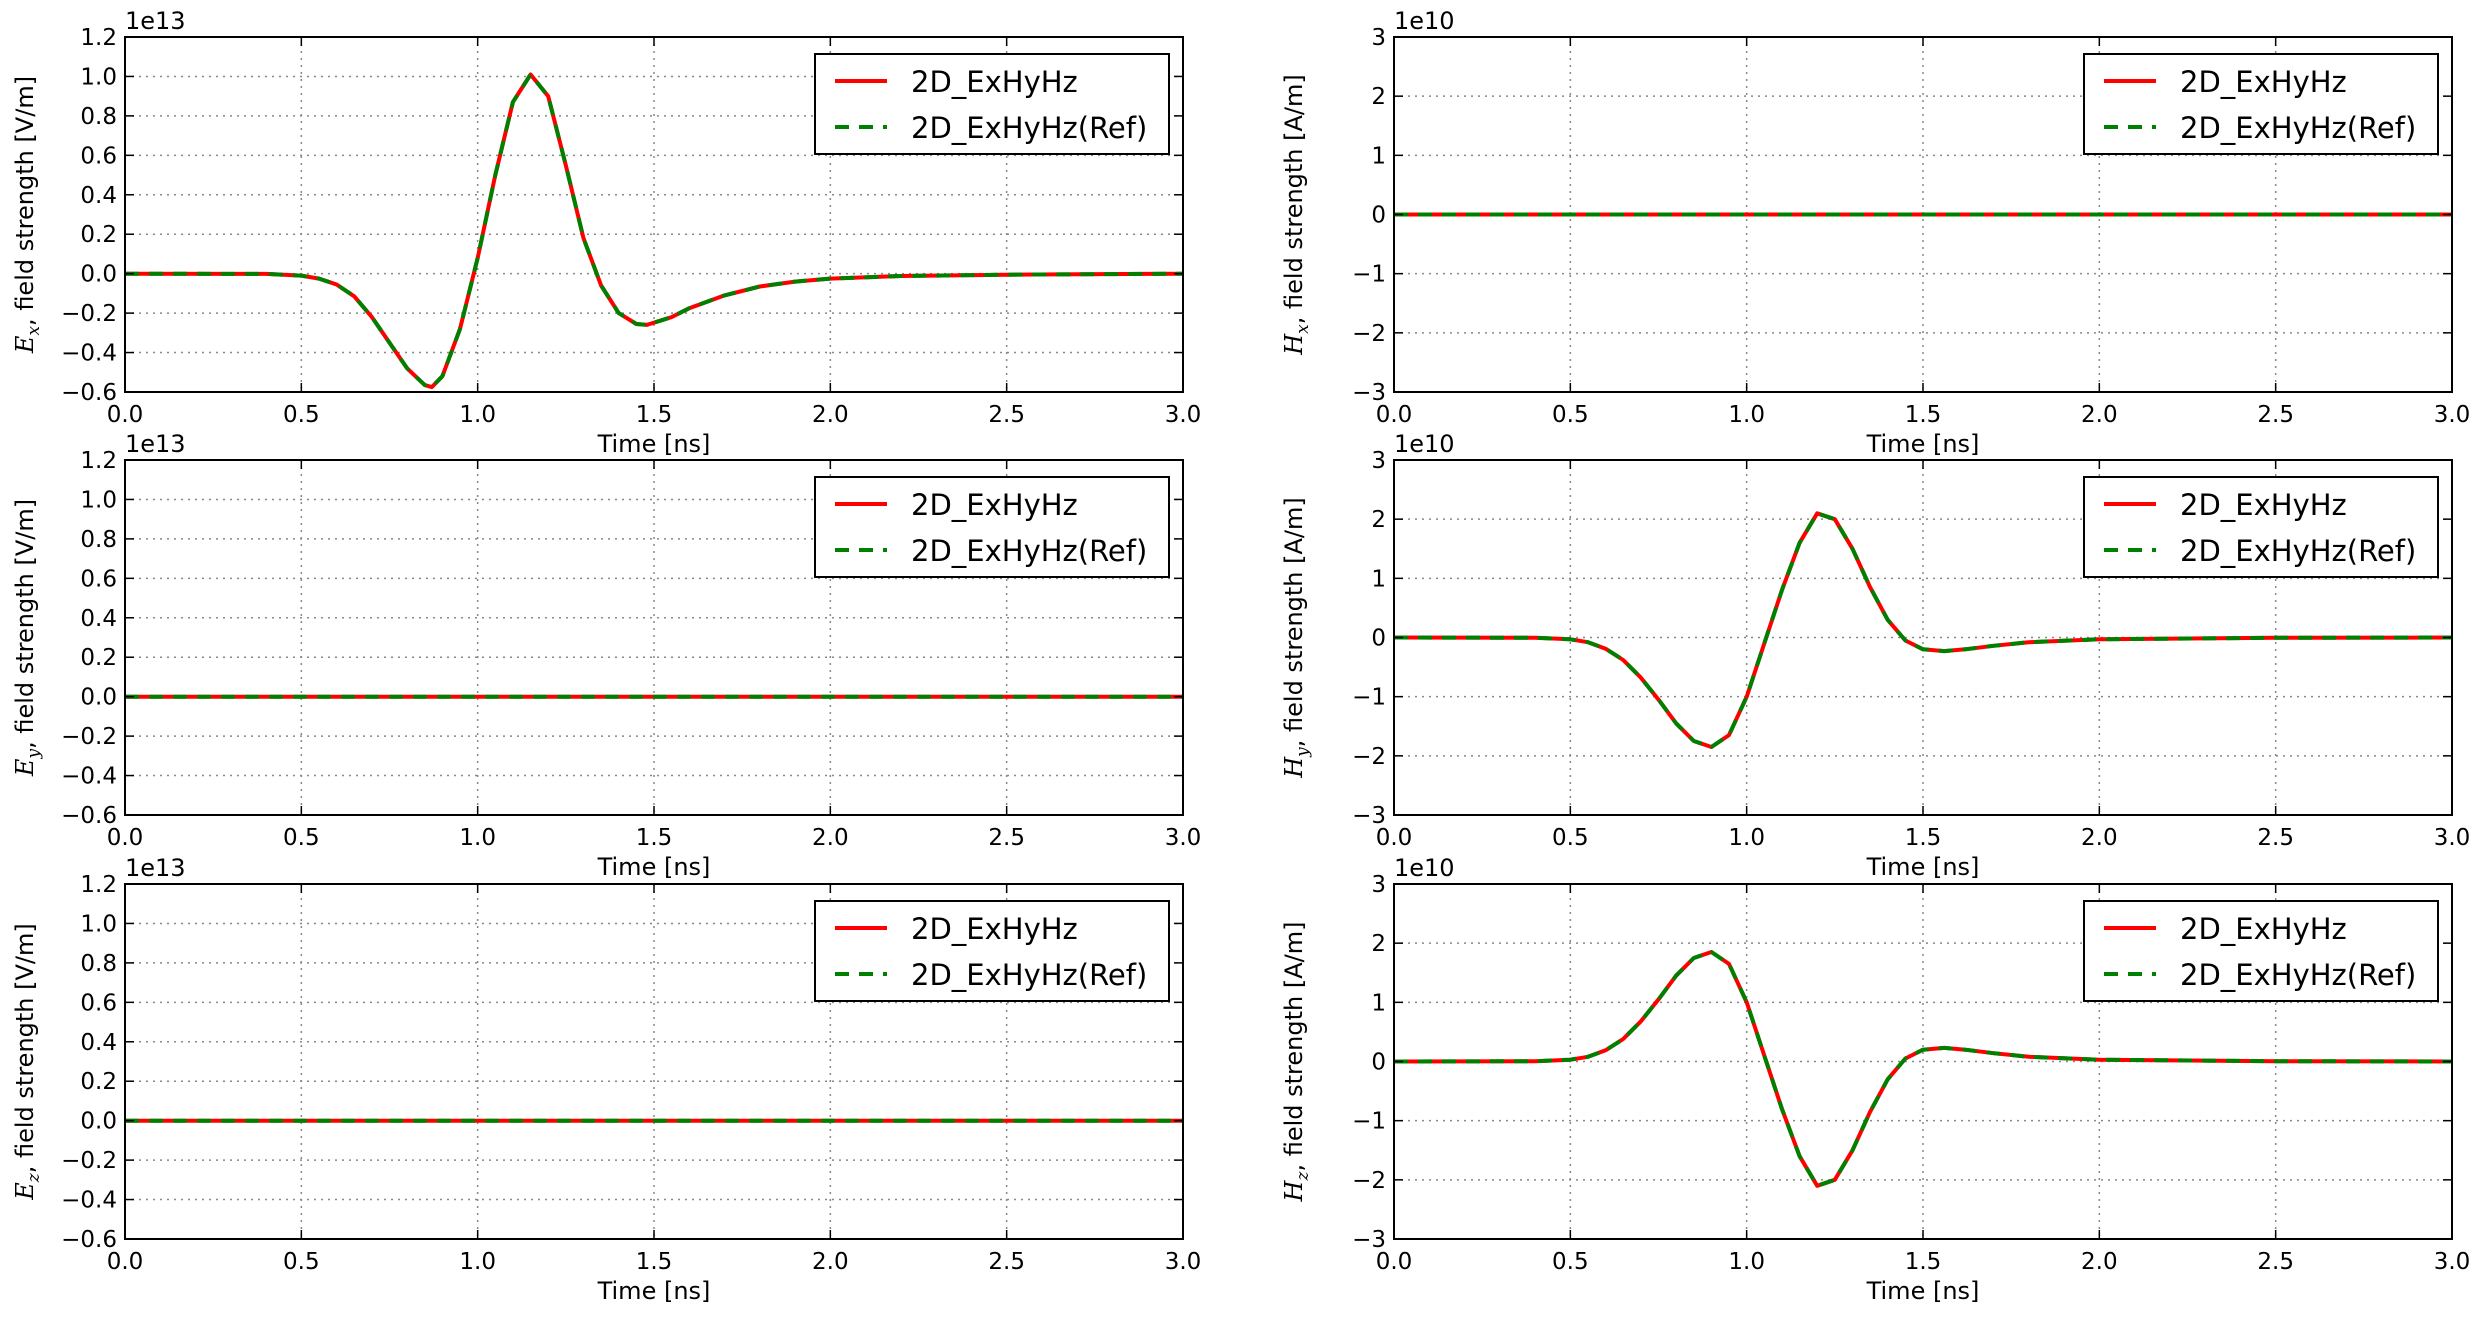 This screenshot has width=2486, height=1322. What do you see at coordinates (89, 816) in the screenshot?
I see `y-tick-label: −0.6` at bounding box center [89, 816].